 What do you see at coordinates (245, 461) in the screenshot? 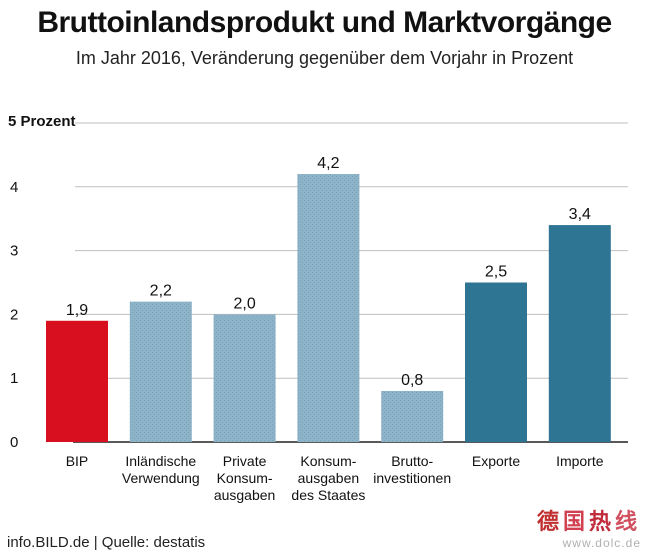
I see `category-label: Private` at bounding box center [245, 461].